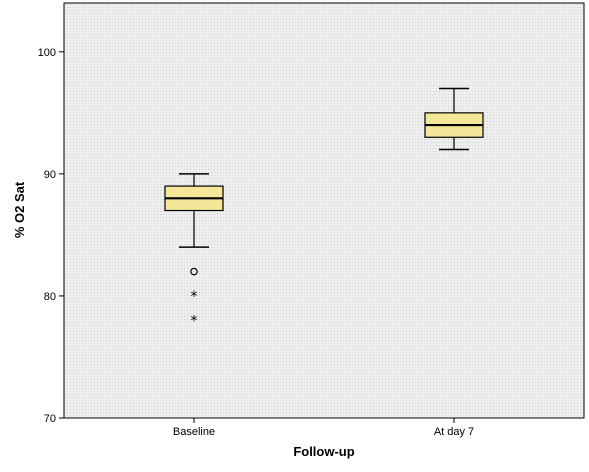 Image resolution: width=589 pixels, height=472 pixels. Describe the element at coordinates (50, 175) in the screenshot. I see `y-tick-label: 90` at that location.